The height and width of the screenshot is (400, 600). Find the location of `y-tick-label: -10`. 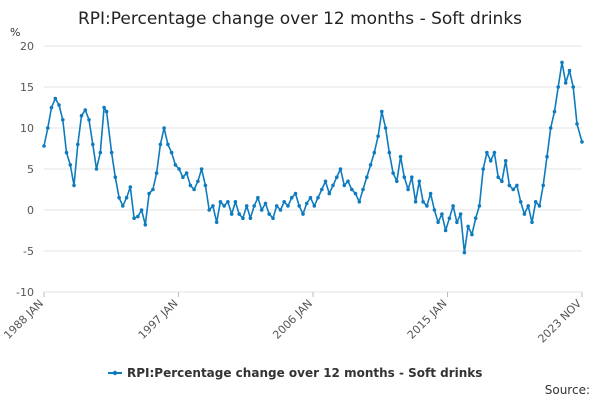

y-tick-label: -10 is located at coordinates (25, 292).